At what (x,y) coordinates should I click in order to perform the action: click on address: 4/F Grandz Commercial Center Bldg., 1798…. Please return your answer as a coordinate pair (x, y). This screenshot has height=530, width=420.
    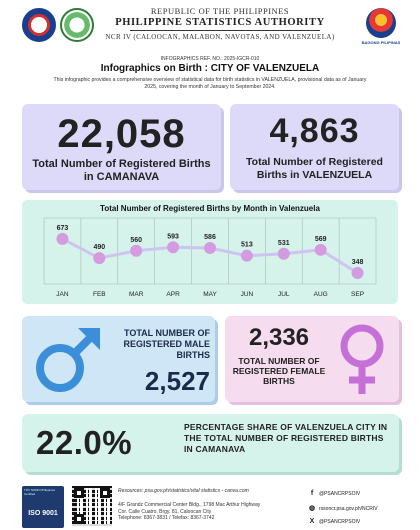
    Looking at the image, I should click on (208, 512).